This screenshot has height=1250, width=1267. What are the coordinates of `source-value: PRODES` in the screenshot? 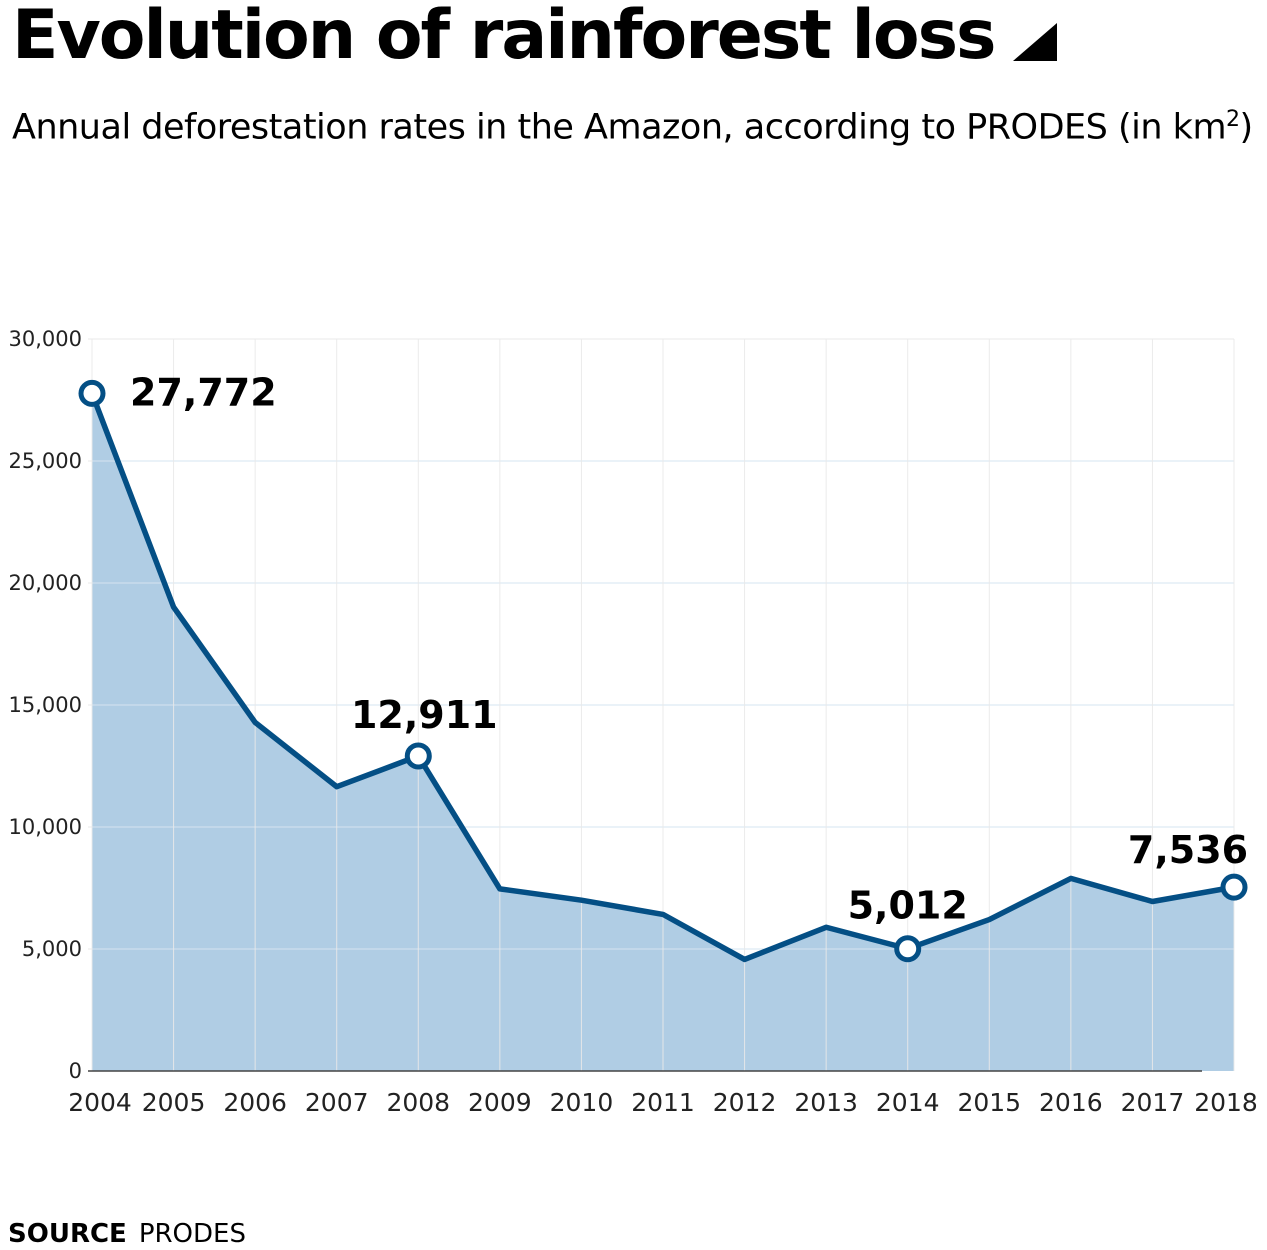 It's located at (192, 1234).